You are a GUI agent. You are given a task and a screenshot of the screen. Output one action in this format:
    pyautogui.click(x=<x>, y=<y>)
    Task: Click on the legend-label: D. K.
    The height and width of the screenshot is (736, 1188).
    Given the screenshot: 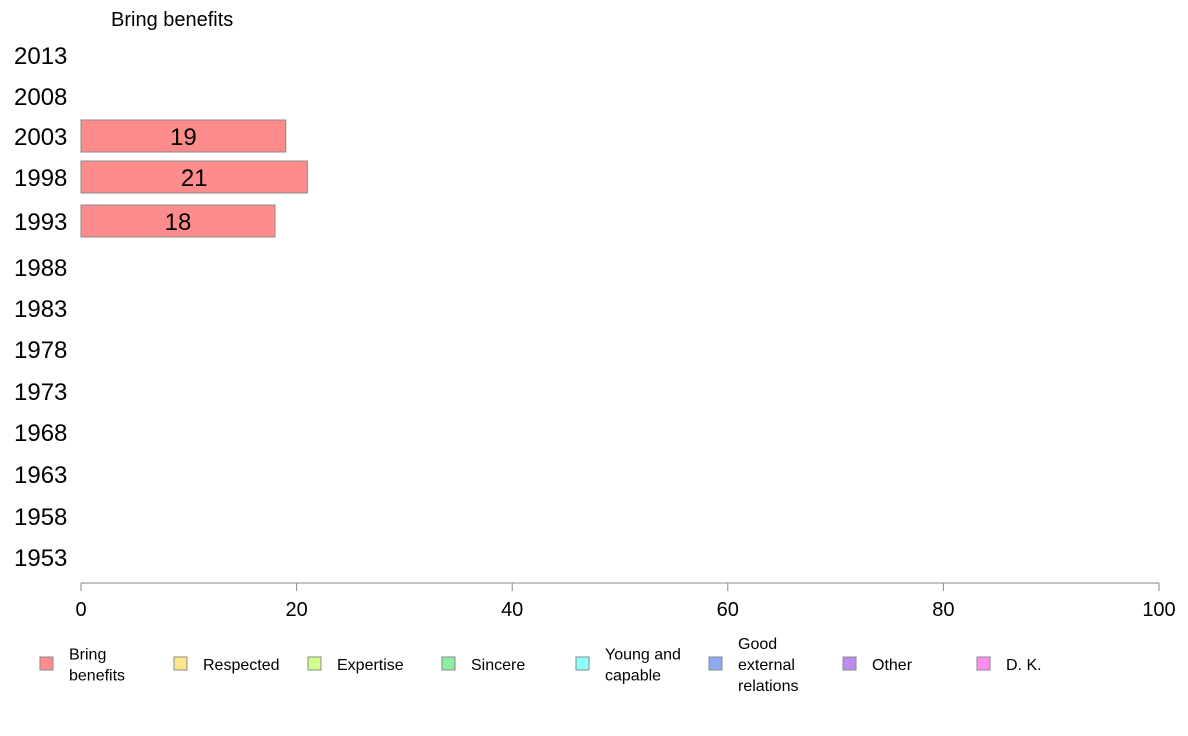 What is the action you would take?
    pyautogui.click(x=1024, y=665)
    